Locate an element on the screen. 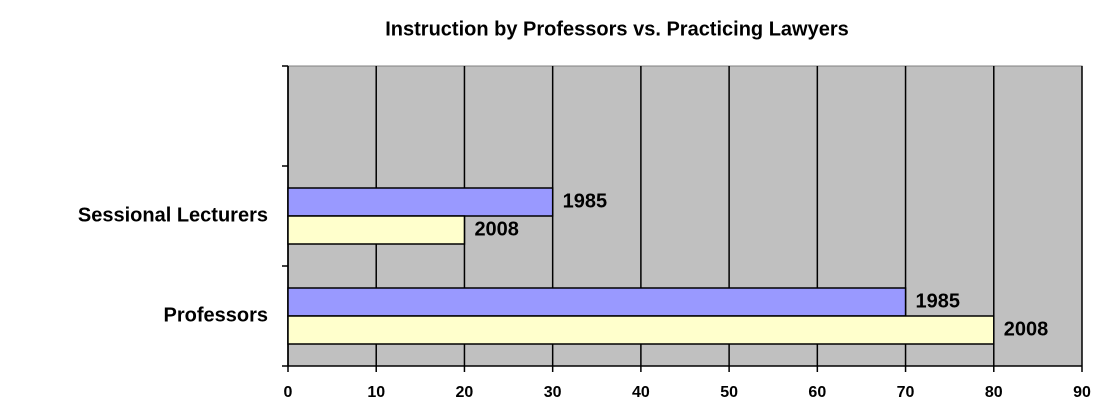  x-tick-label: 90 is located at coordinates (1082, 392).